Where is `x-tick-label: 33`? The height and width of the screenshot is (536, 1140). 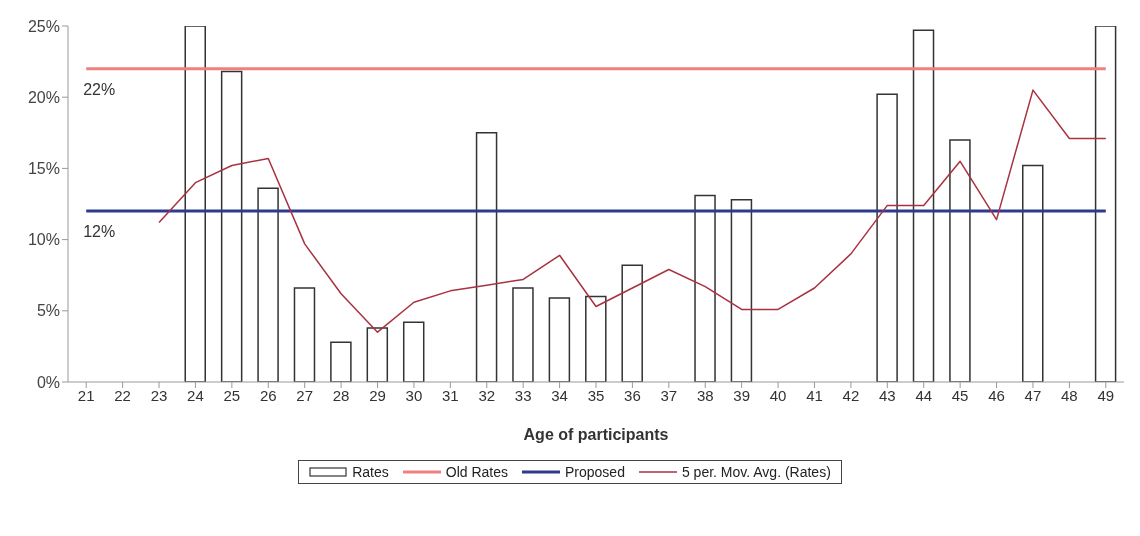
x-tick-label: 33 is located at coordinates (523, 395).